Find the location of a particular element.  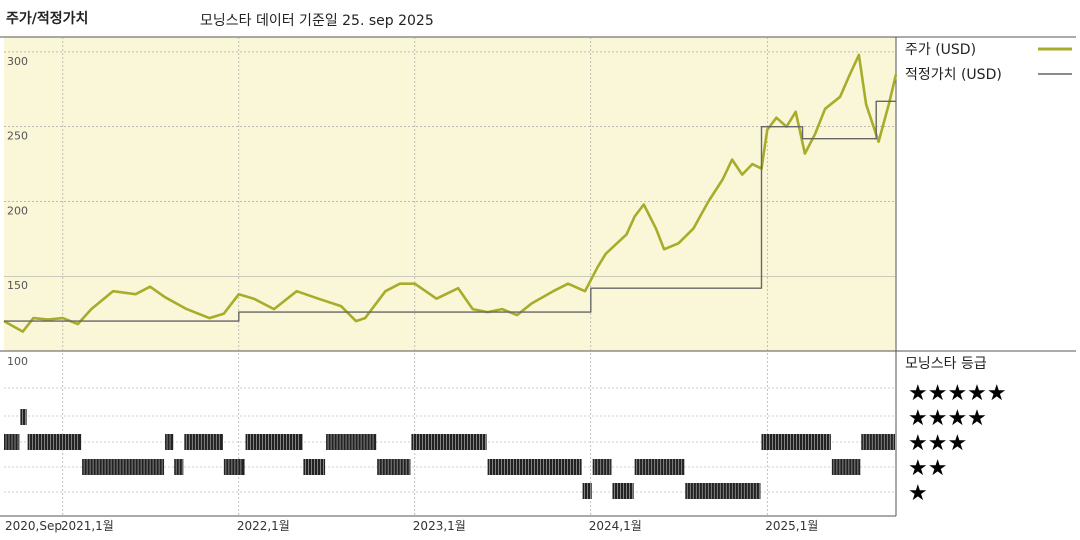

rating-axis-label: 100 is located at coordinates (17, 361).